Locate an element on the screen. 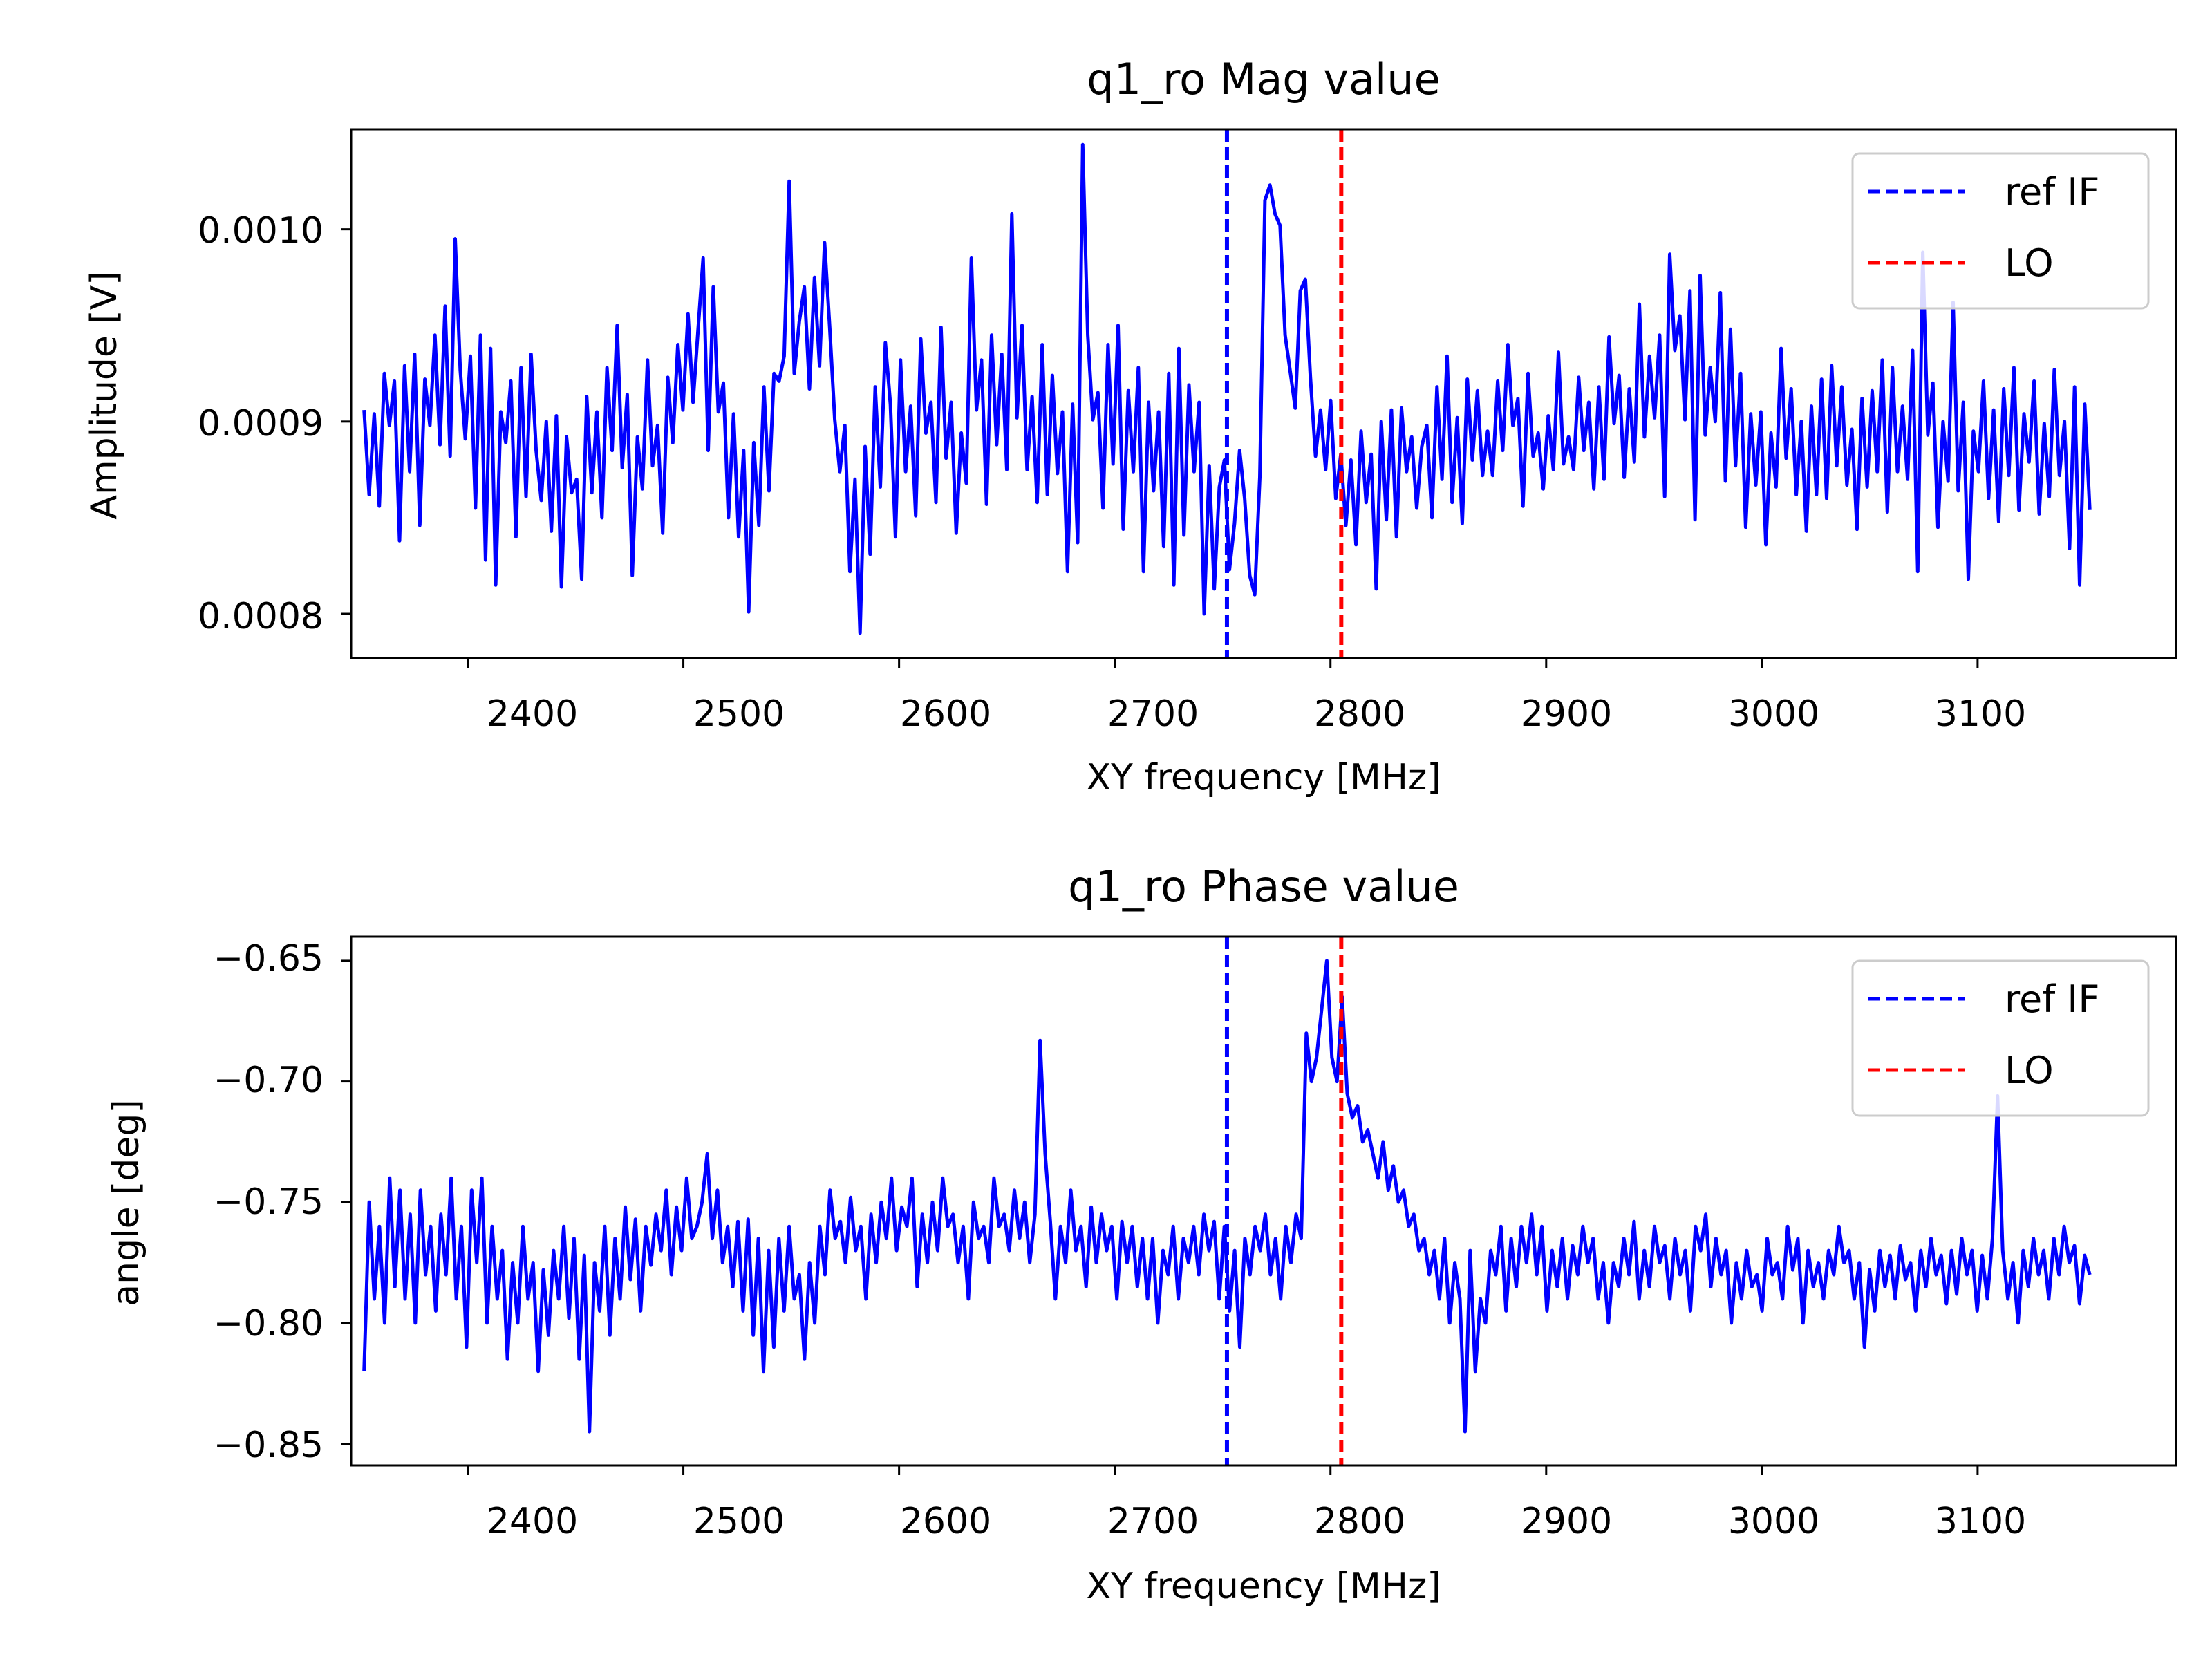 The width and height of the screenshot is (2212, 1659). y-tick-label: −0.75 is located at coordinates (269, 1202).